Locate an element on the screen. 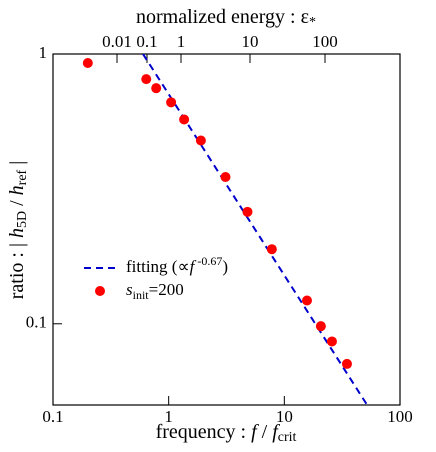 The width and height of the screenshot is (436, 452). x-tick-label: 100 is located at coordinates (400, 416).